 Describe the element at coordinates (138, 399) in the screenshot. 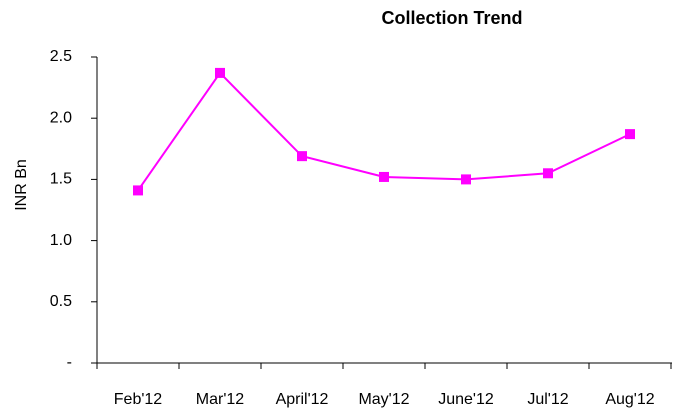

I see `x-tick-label: Feb'12` at that location.